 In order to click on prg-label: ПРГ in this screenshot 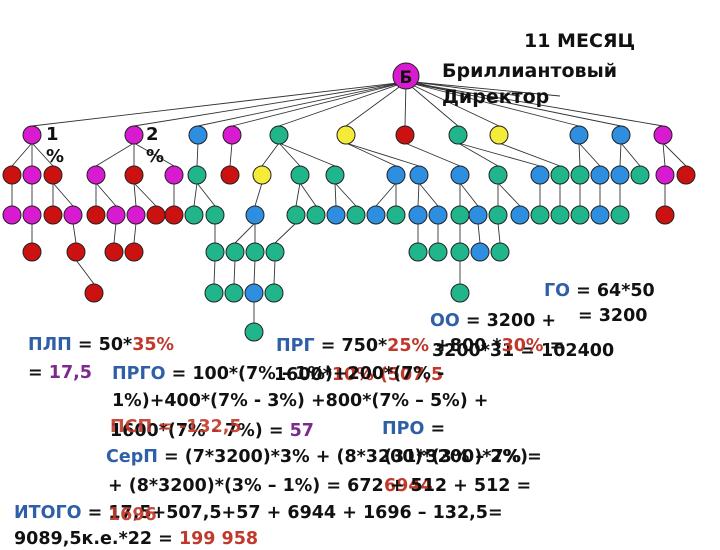, I will do `click(295, 346)`.